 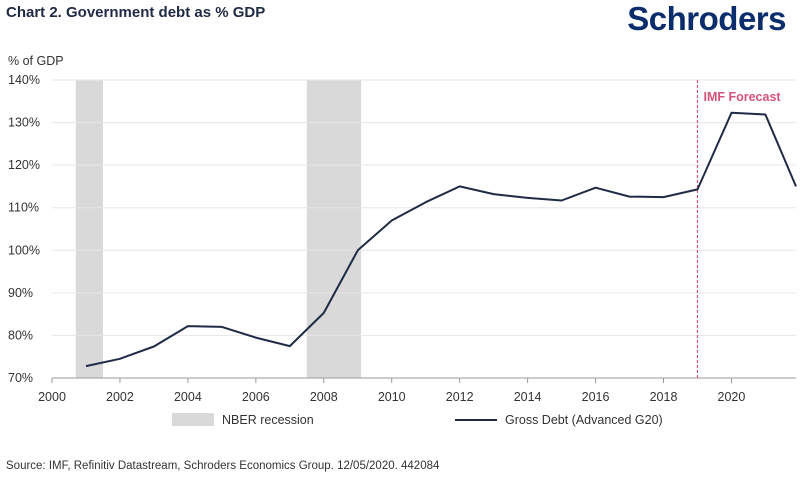 I want to click on legend-swatch-recession, so click(x=193, y=419).